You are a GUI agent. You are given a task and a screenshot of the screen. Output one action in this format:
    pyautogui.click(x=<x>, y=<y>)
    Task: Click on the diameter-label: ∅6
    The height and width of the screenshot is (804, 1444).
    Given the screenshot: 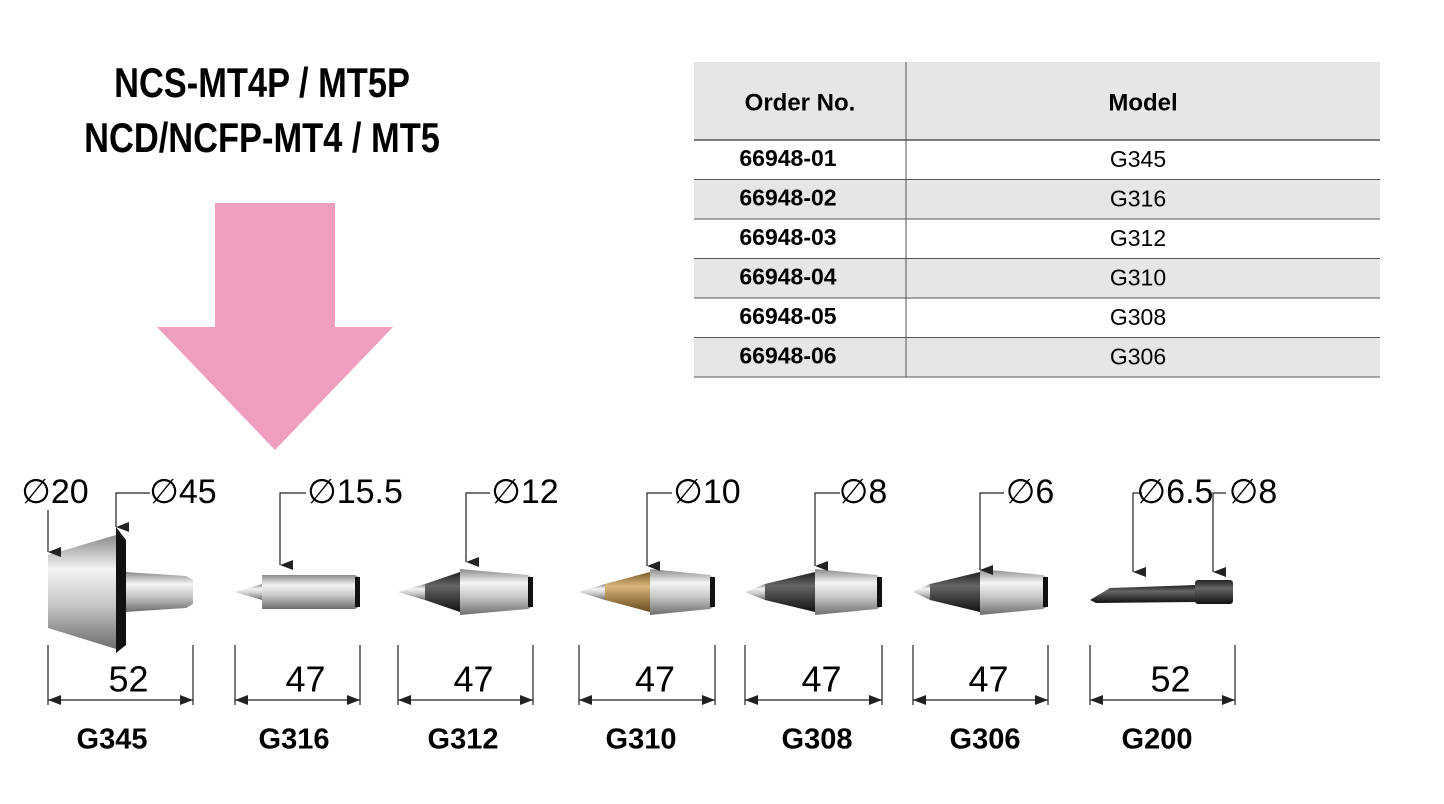 What is the action you would take?
    pyautogui.click(x=1030, y=492)
    